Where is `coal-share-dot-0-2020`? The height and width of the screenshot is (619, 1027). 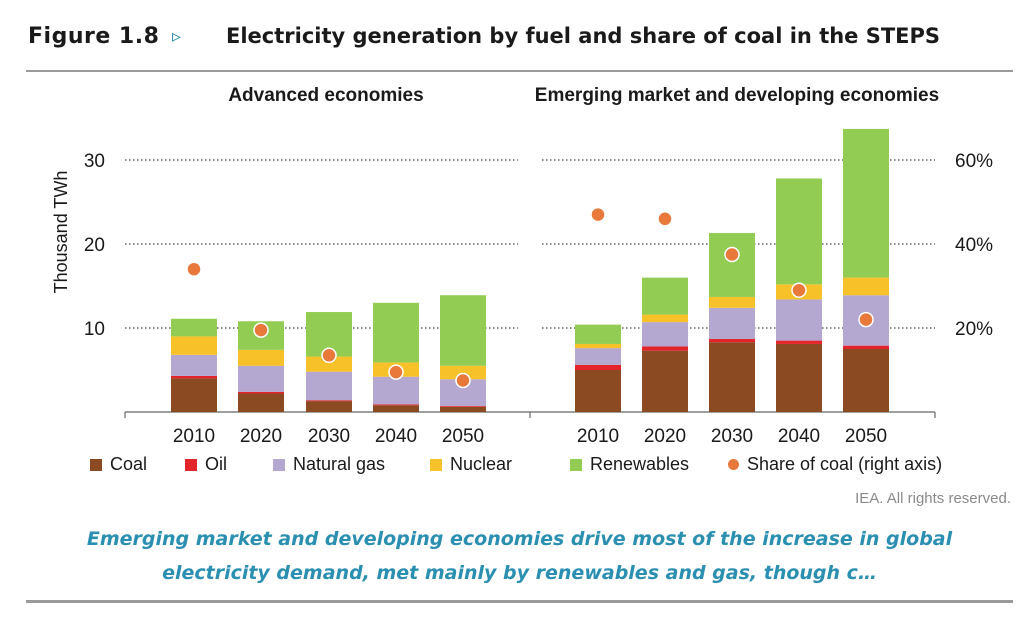 coal-share-dot-0-2020 is located at coordinates (261, 330).